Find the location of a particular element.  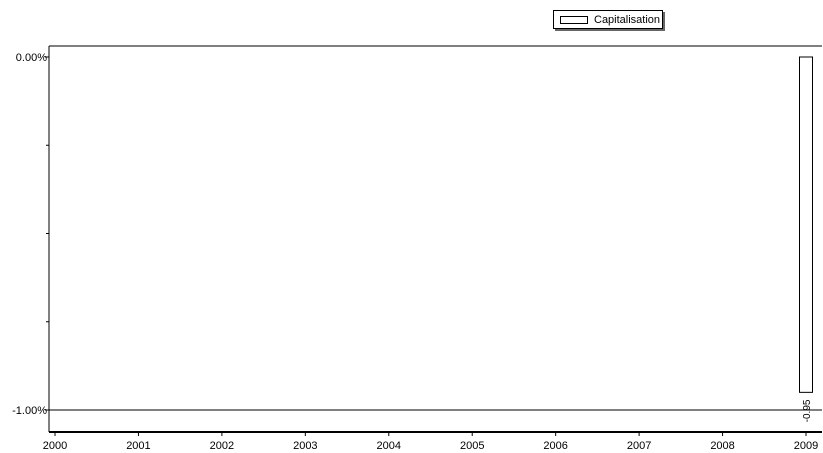

x-tick-label: 2006 is located at coordinates (555, 446).